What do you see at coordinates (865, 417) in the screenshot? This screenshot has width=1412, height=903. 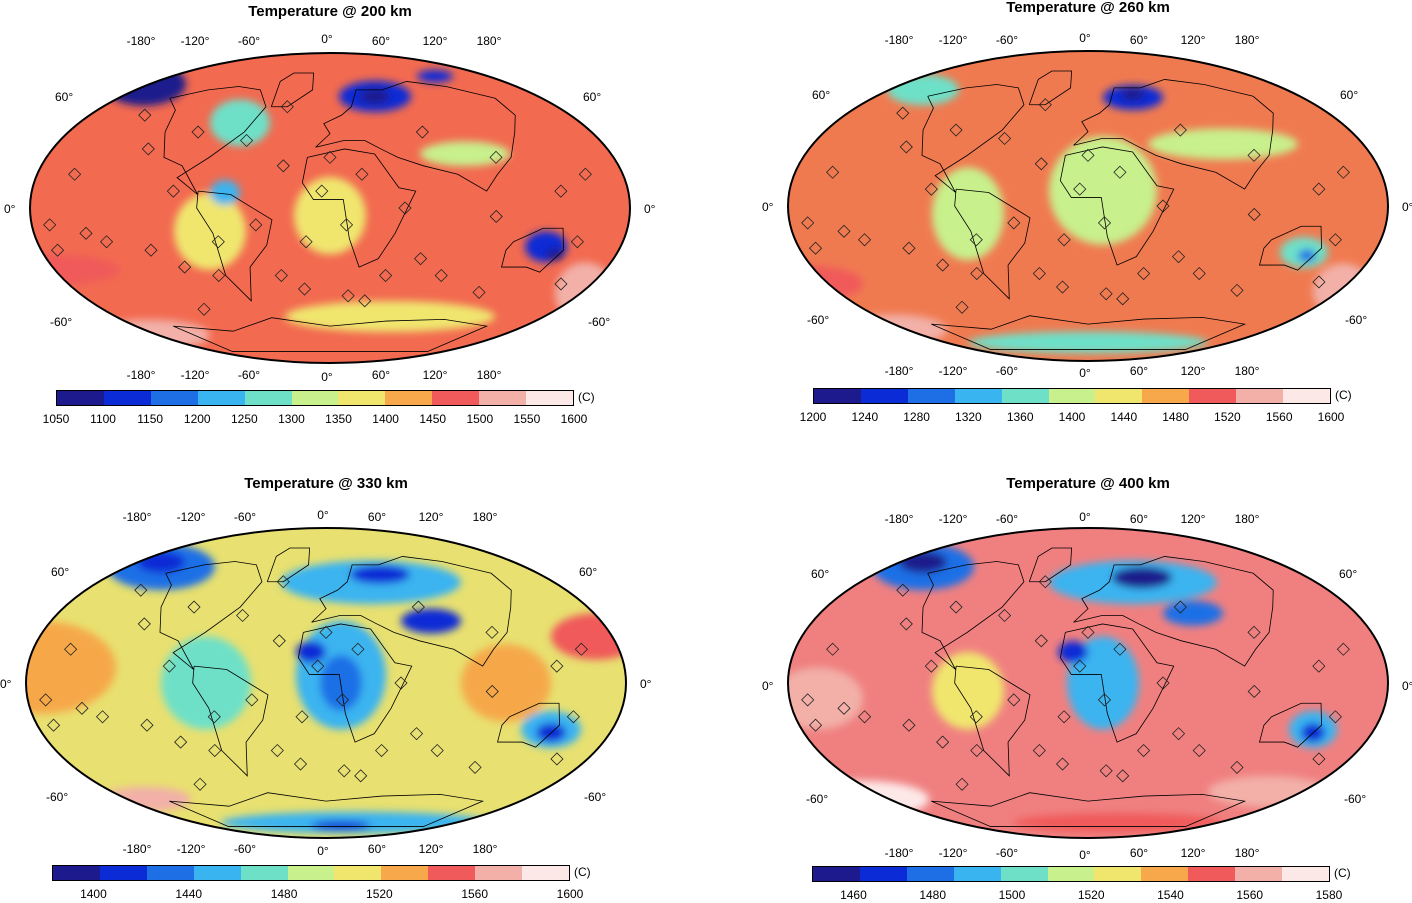 I see `colorbar-tick-label: 1240` at bounding box center [865, 417].